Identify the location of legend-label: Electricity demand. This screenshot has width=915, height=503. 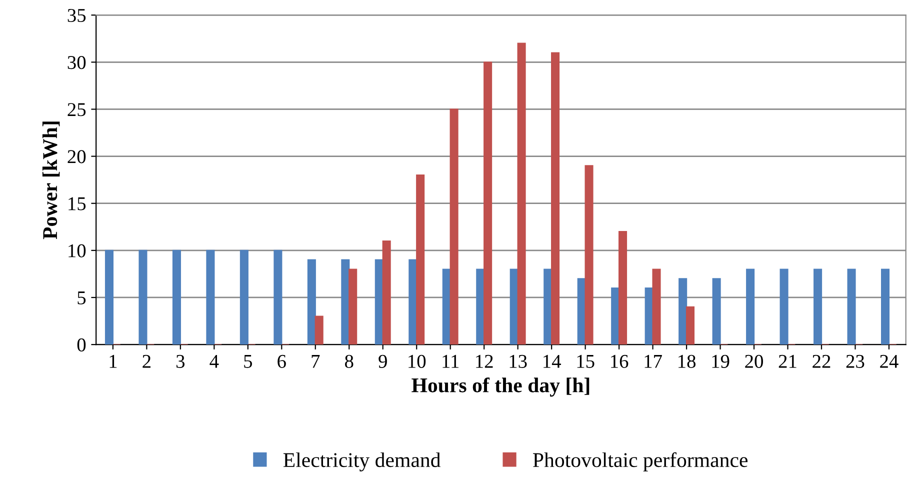
(362, 462).